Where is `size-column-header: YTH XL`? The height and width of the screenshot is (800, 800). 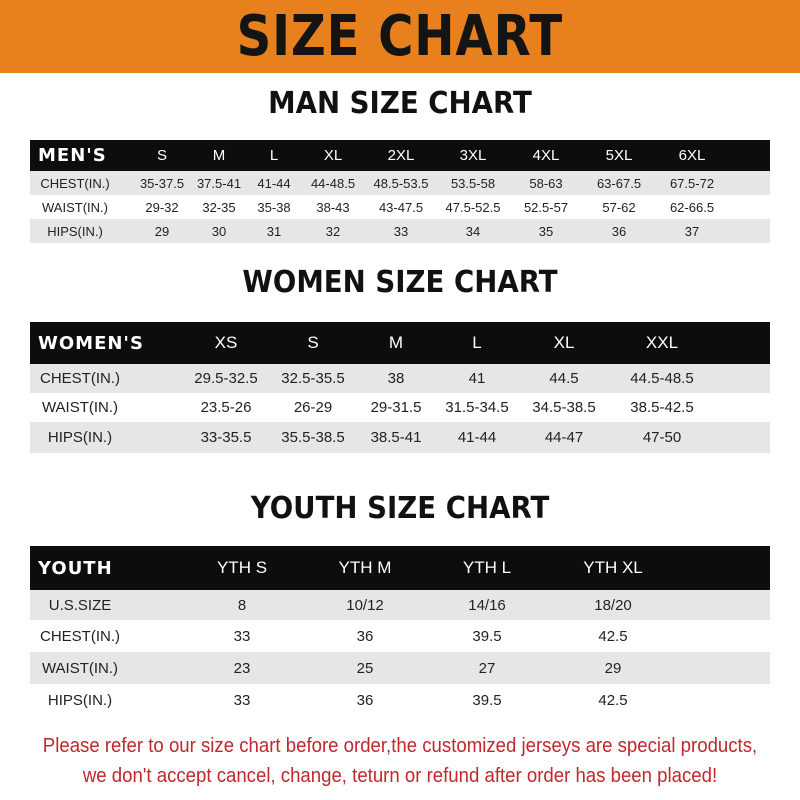
size-column-header: YTH XL is located at coordinates (613, 567).